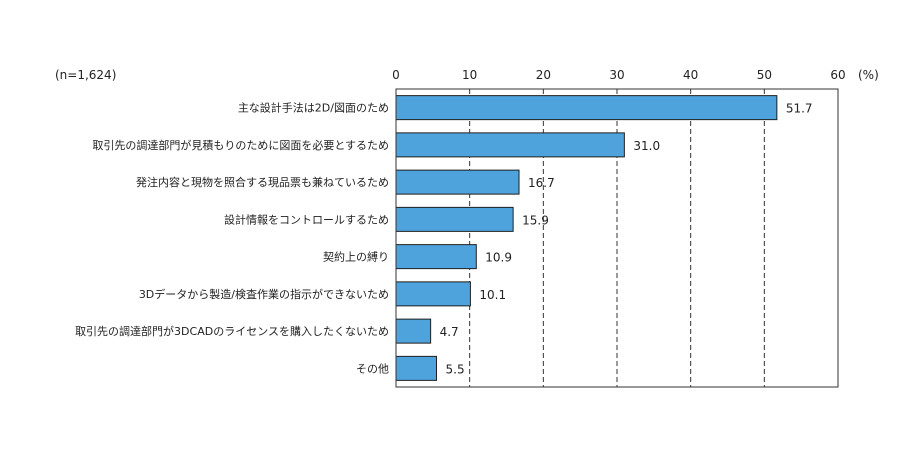  I want to click on category-label: 契約上の縛り, so click(356, 257).